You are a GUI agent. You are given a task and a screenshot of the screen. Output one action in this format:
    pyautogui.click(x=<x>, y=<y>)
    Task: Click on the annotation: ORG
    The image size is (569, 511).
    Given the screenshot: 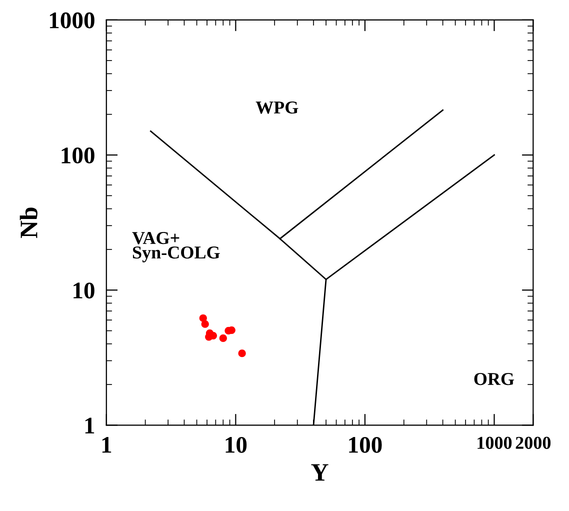 What is the action you would take?
    pyautogui.click(x=494, y=379)
    